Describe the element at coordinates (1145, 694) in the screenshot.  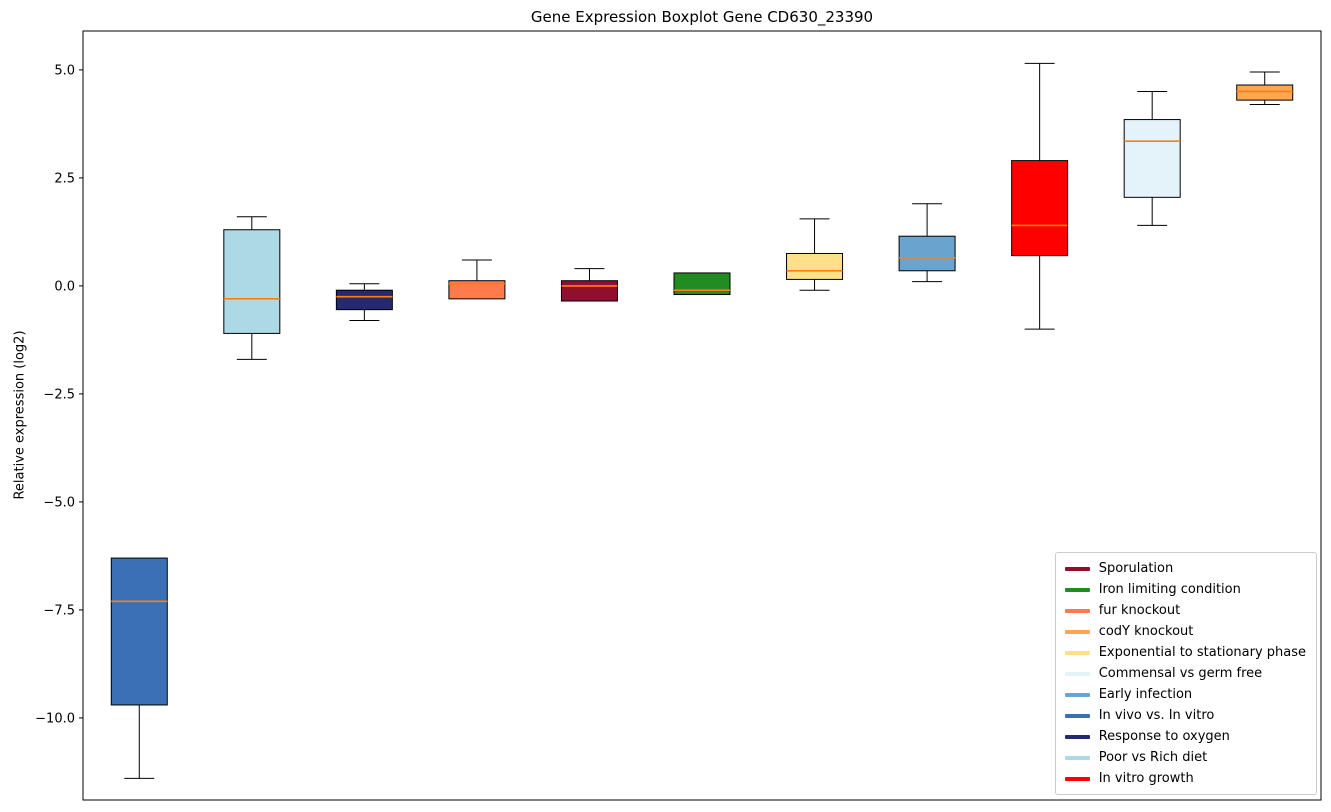
I see `legend-label: Early infection` at that location.